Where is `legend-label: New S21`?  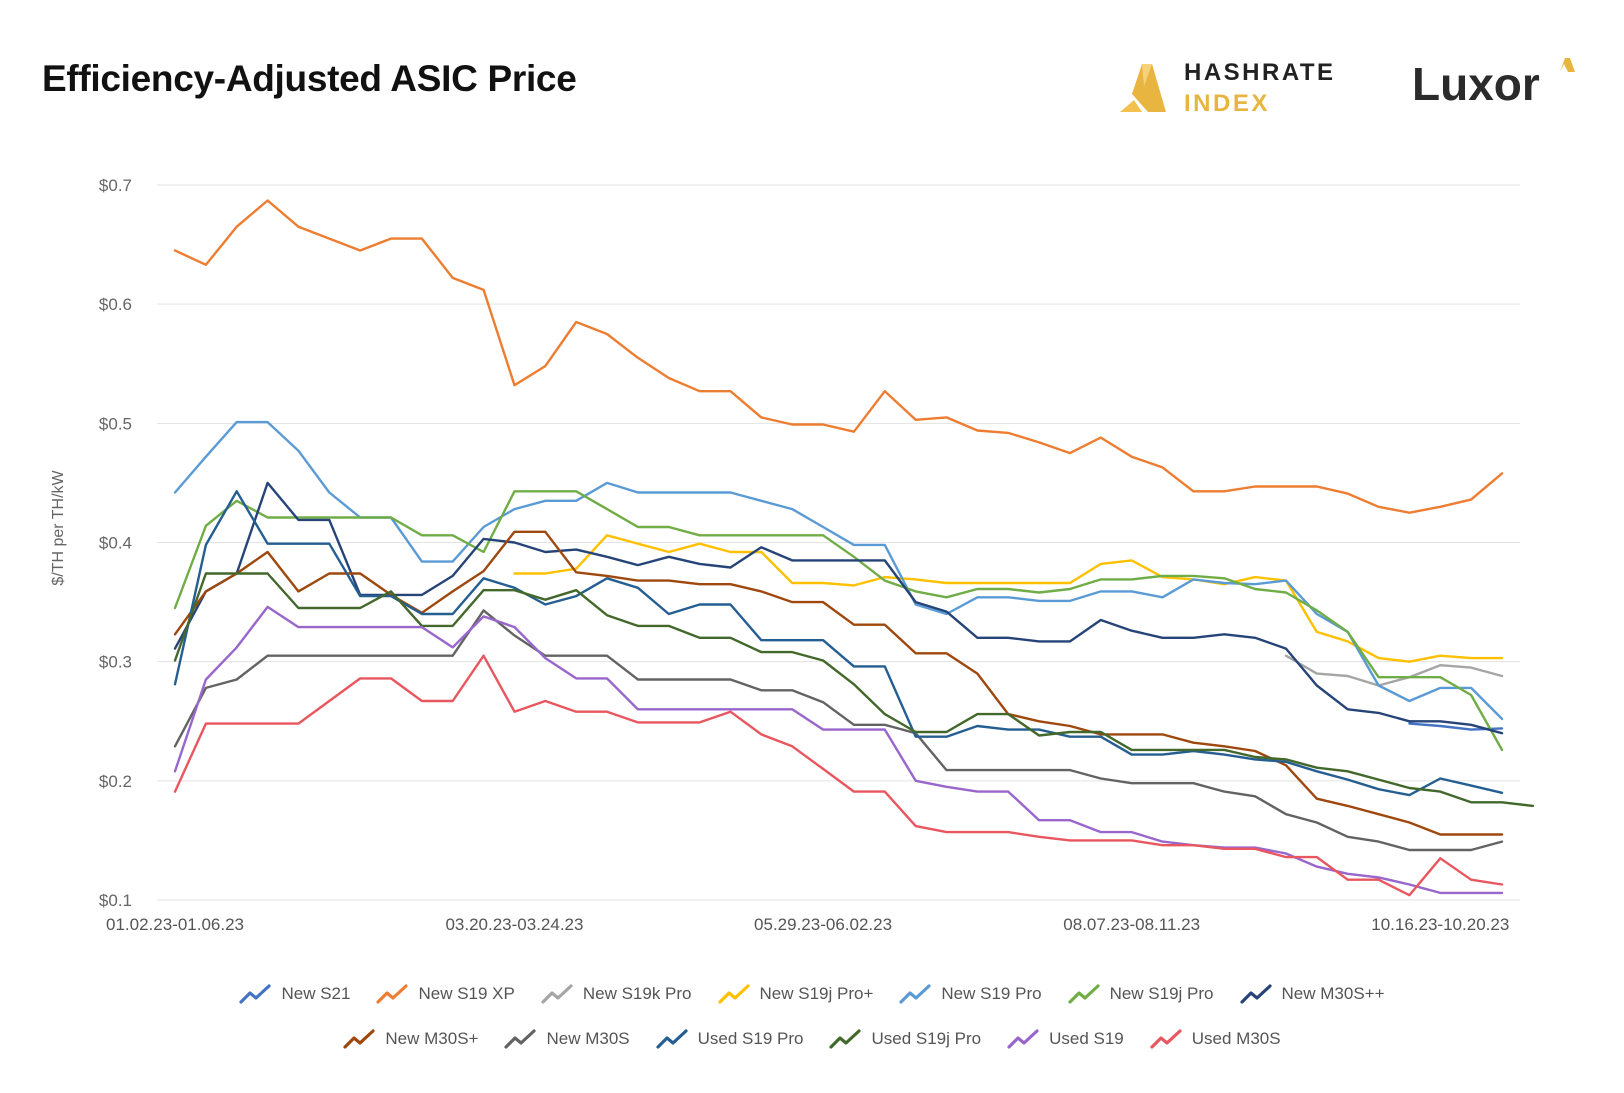 legend-label: New S21 is located at coordinates (316, 993).